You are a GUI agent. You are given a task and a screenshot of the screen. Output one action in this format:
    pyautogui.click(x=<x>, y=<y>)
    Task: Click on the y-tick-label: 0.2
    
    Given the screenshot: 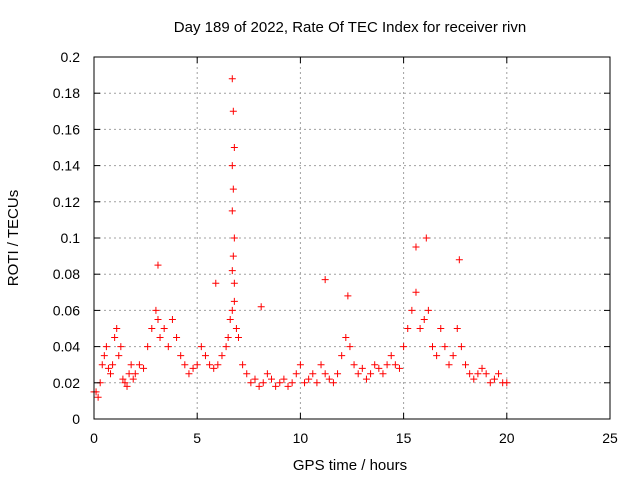 What is the action you would take?
    pyautogui.click(x=71, y=57)
    